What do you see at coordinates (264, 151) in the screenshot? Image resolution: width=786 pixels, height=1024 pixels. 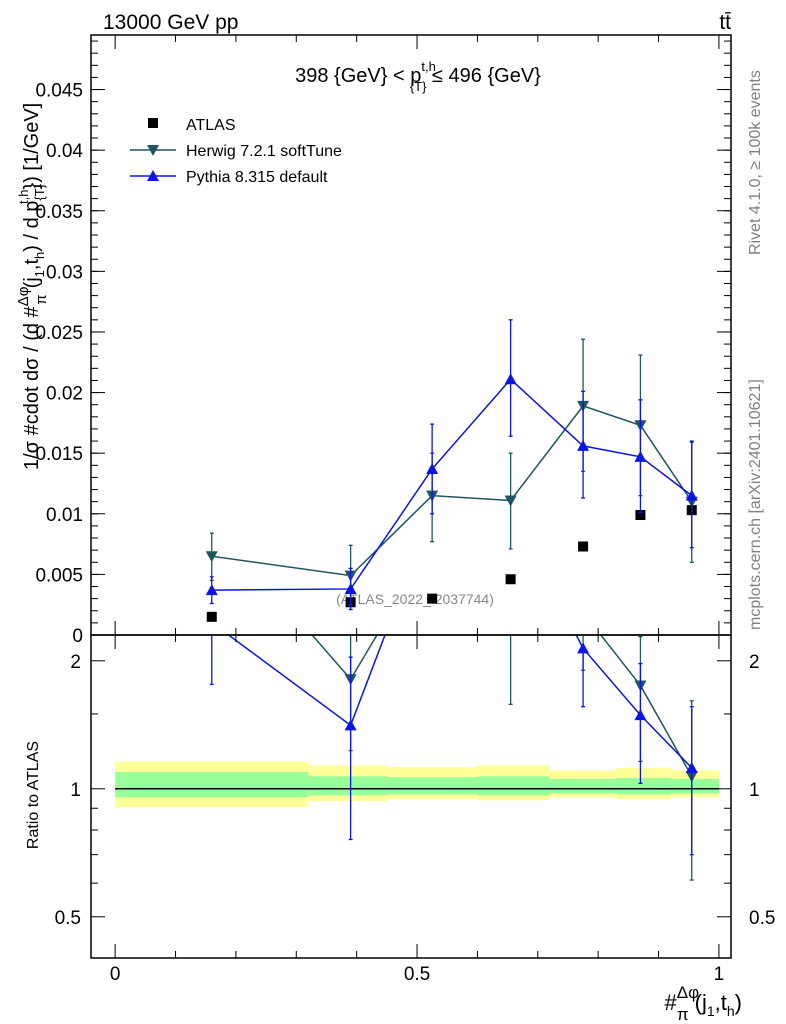 I see `legend-label-herwig: Herwig 7.2.1 softTune` at bounding box center [264, 151].